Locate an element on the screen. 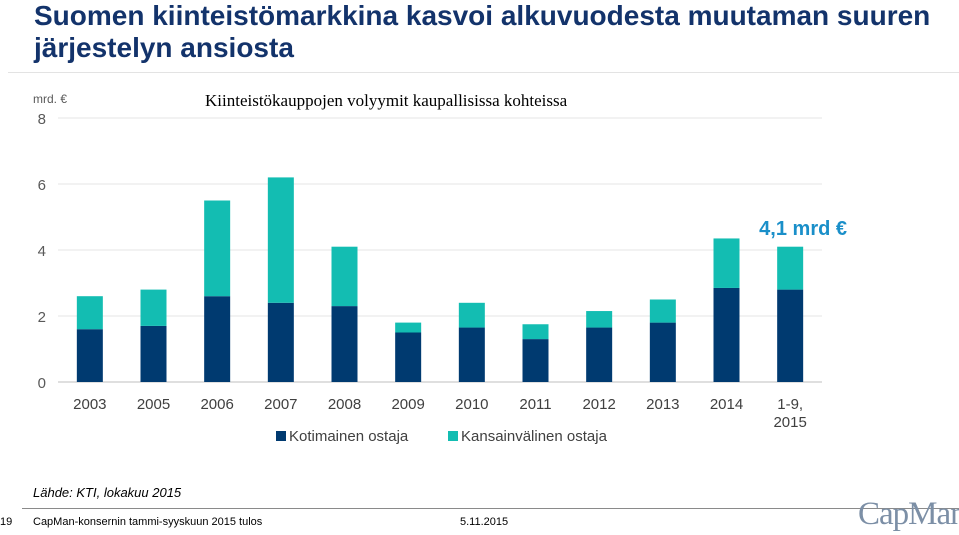  y-tick-label: 4 is located at coordinates (42, 251).